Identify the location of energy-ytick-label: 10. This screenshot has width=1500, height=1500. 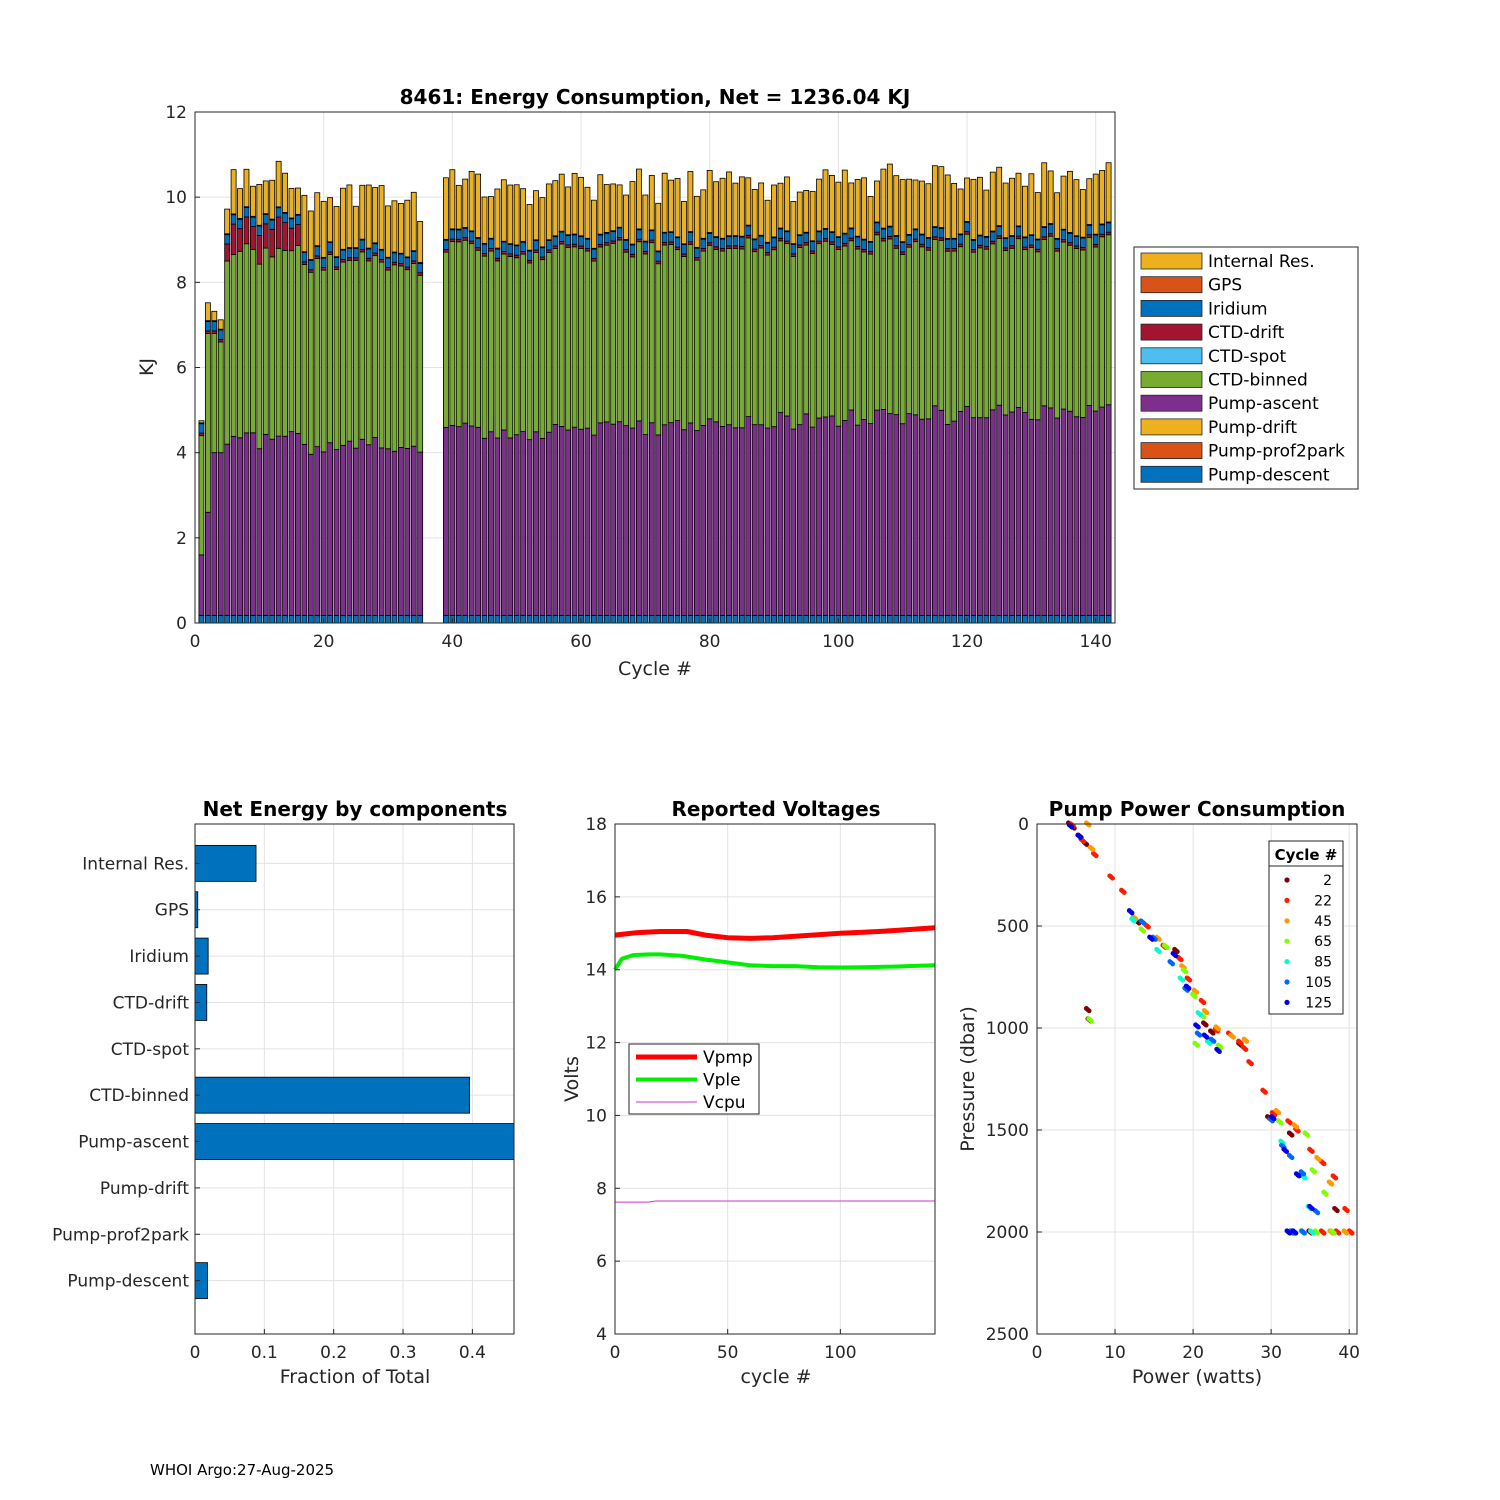
(176, 198).